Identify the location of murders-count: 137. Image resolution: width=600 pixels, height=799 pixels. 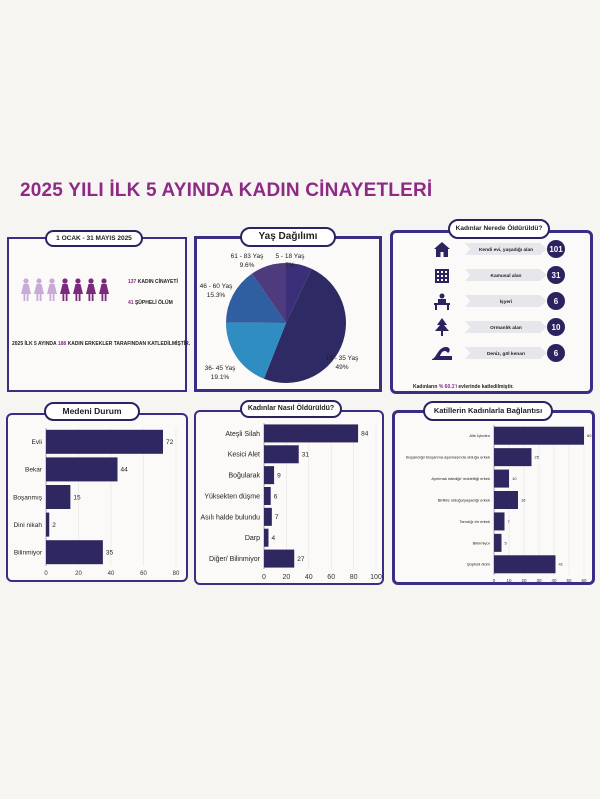
(132, 282).